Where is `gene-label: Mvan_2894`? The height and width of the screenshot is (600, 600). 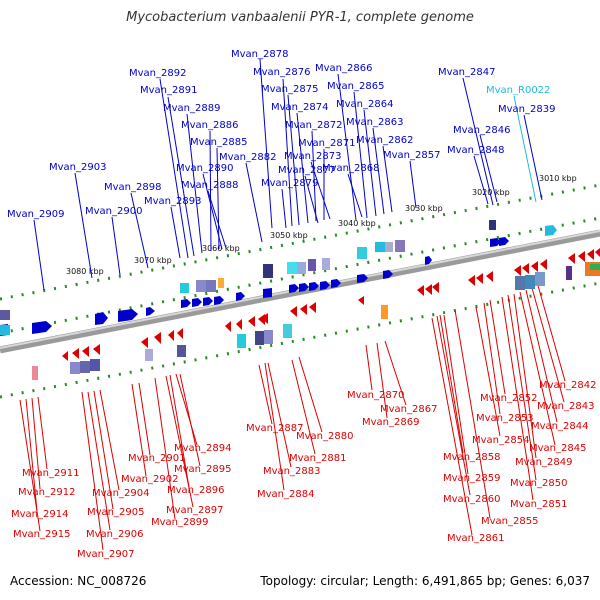 gene-label: Mvan_2894 is located at coordinates (202, 448).